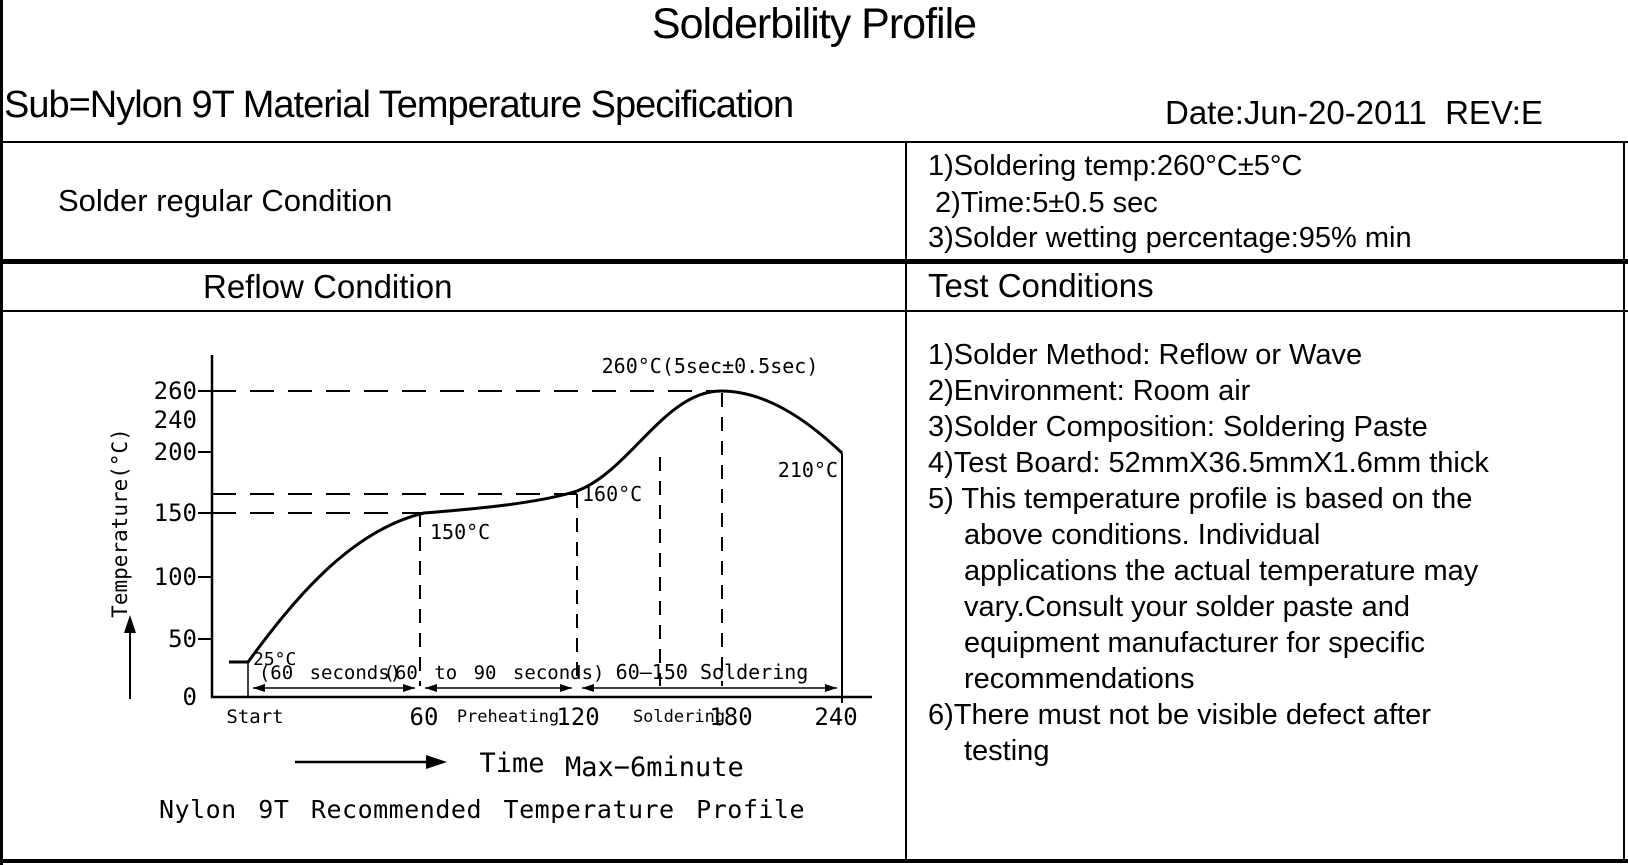  What do you see at coordinates (1046, 203) in the screenshot?
I see `spec-item: 2)Time:5±0.5 sec` at bounding box center [1046, 203].